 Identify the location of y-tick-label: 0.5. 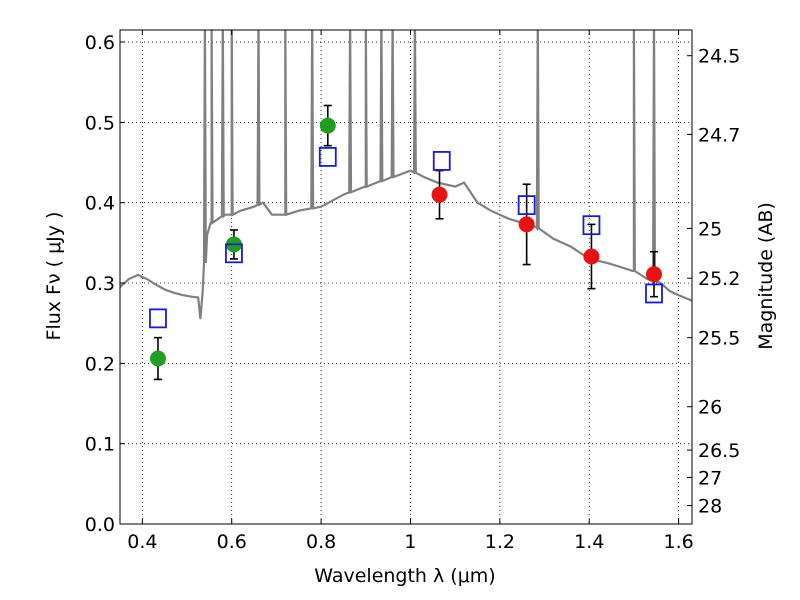
(100, 123).